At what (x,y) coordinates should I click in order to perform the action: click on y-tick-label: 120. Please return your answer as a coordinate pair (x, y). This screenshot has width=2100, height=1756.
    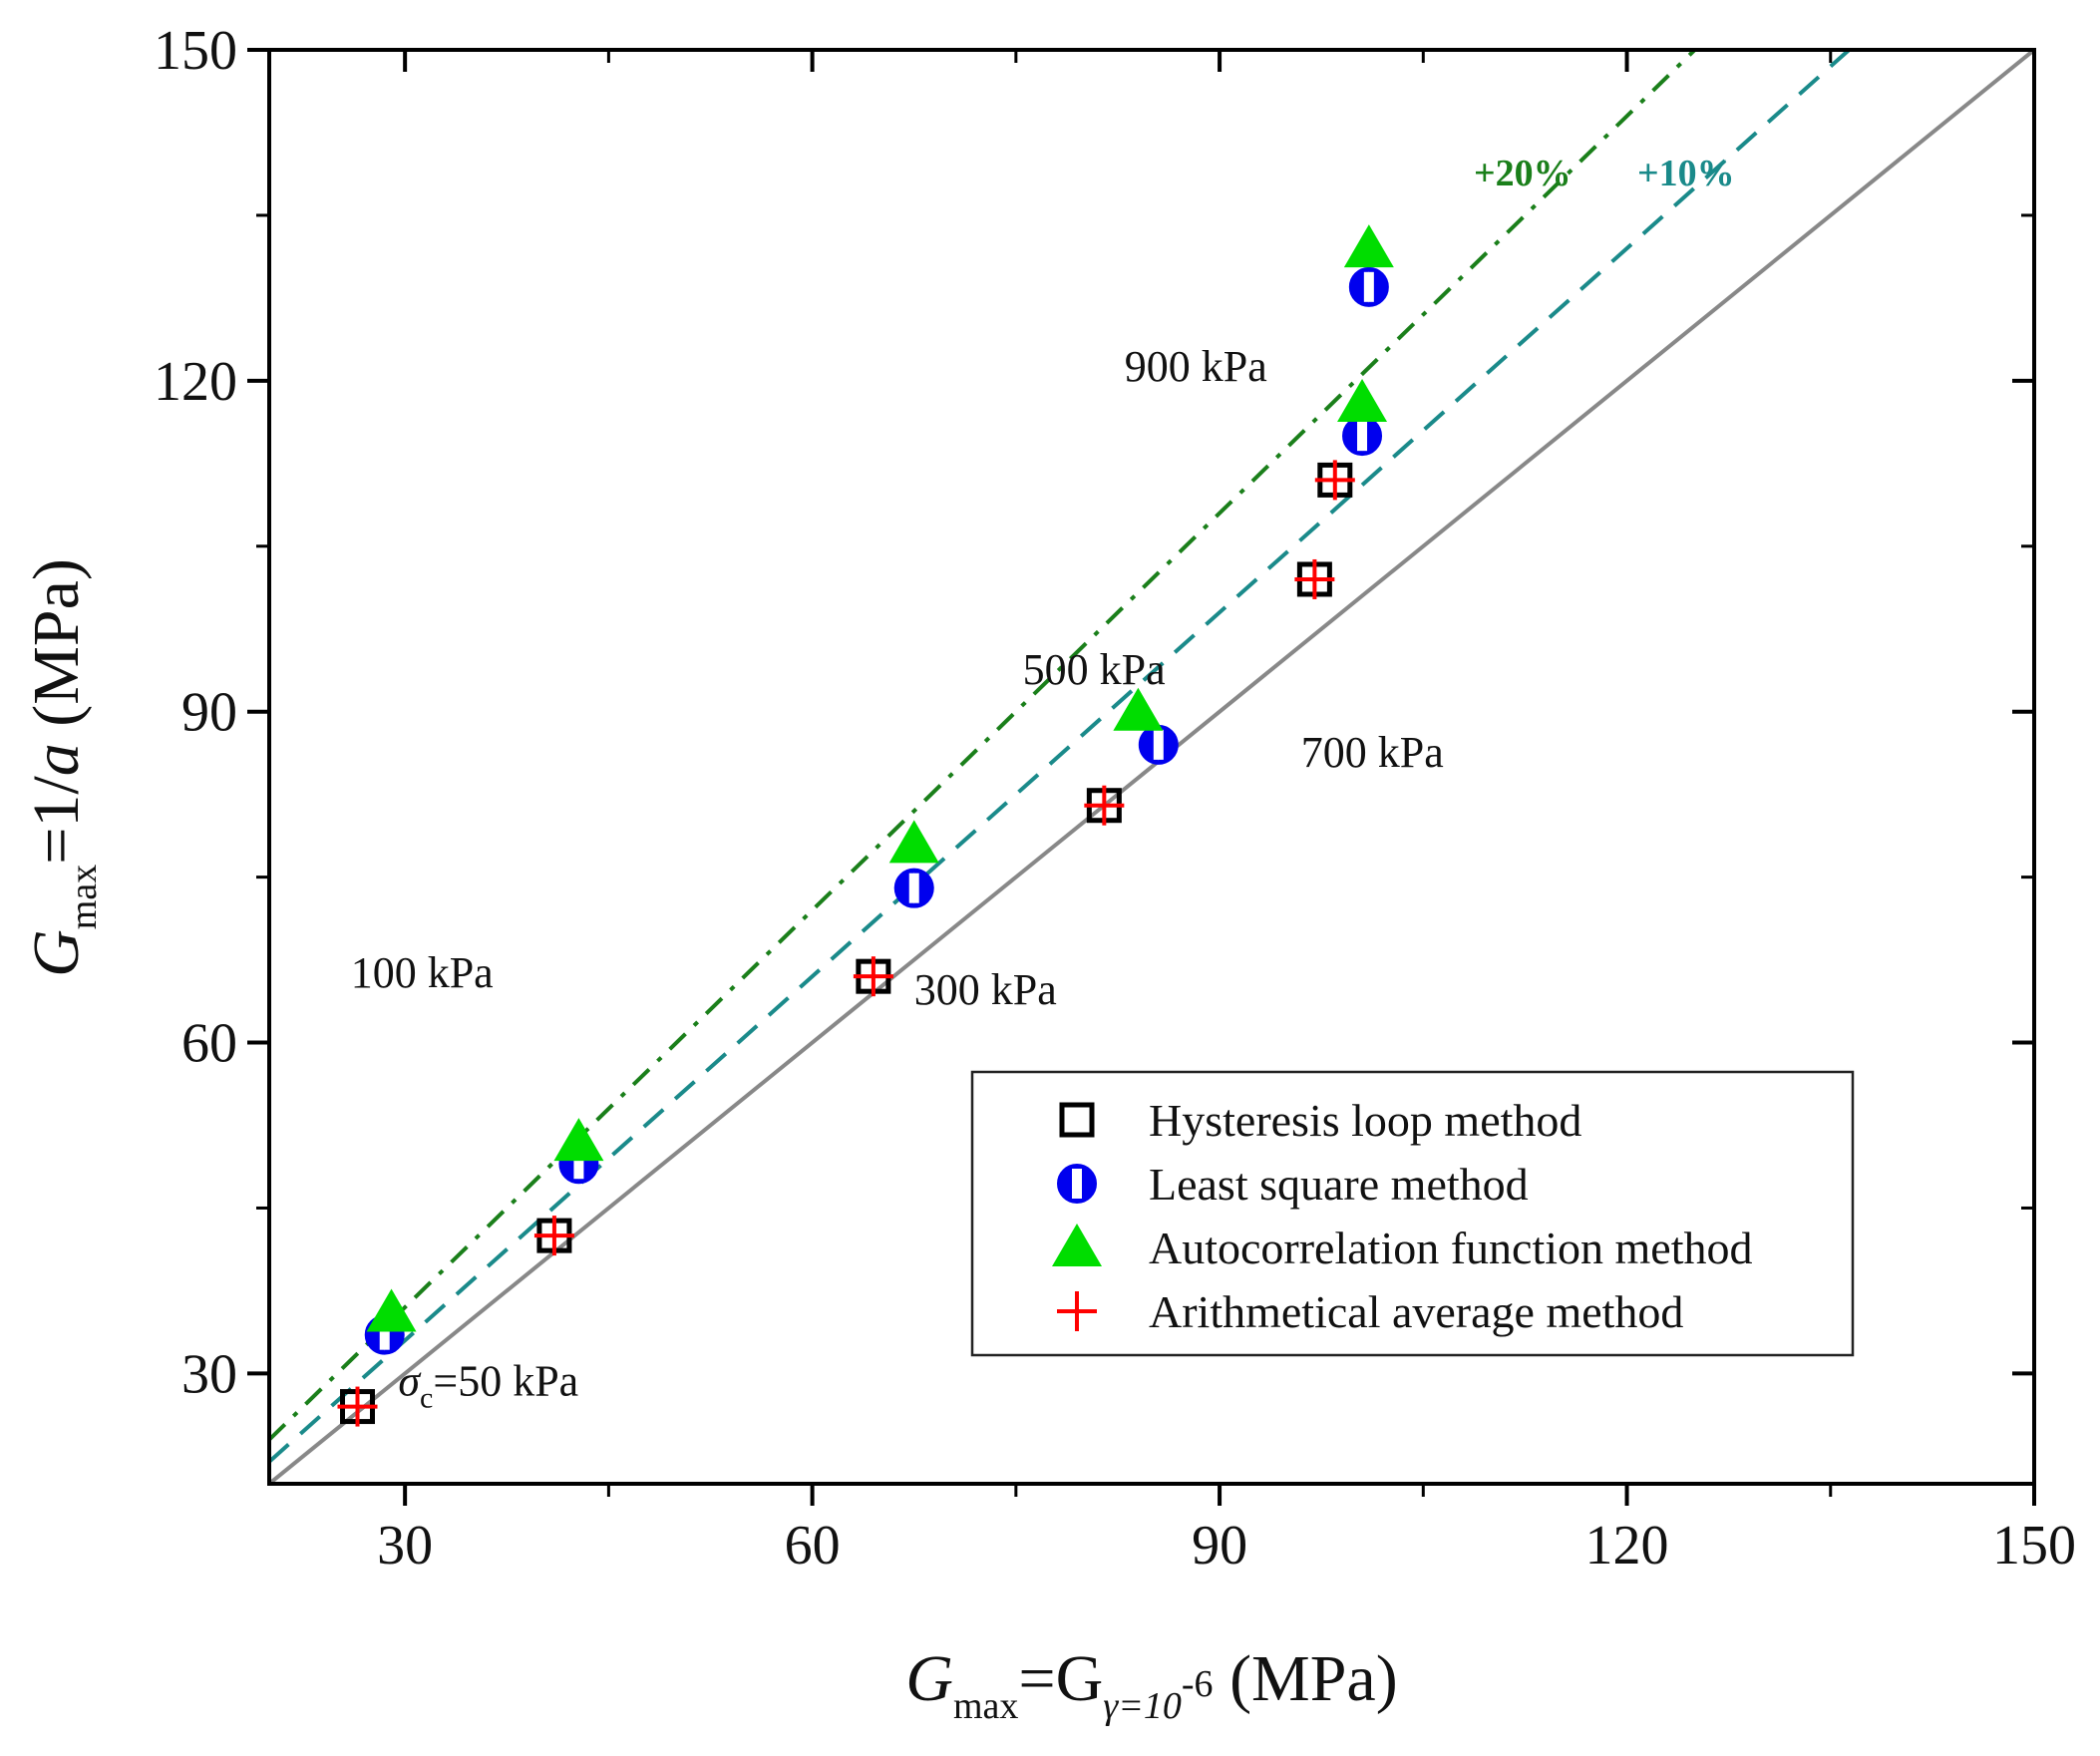
    Looking at the image, I should click on (196, 382).